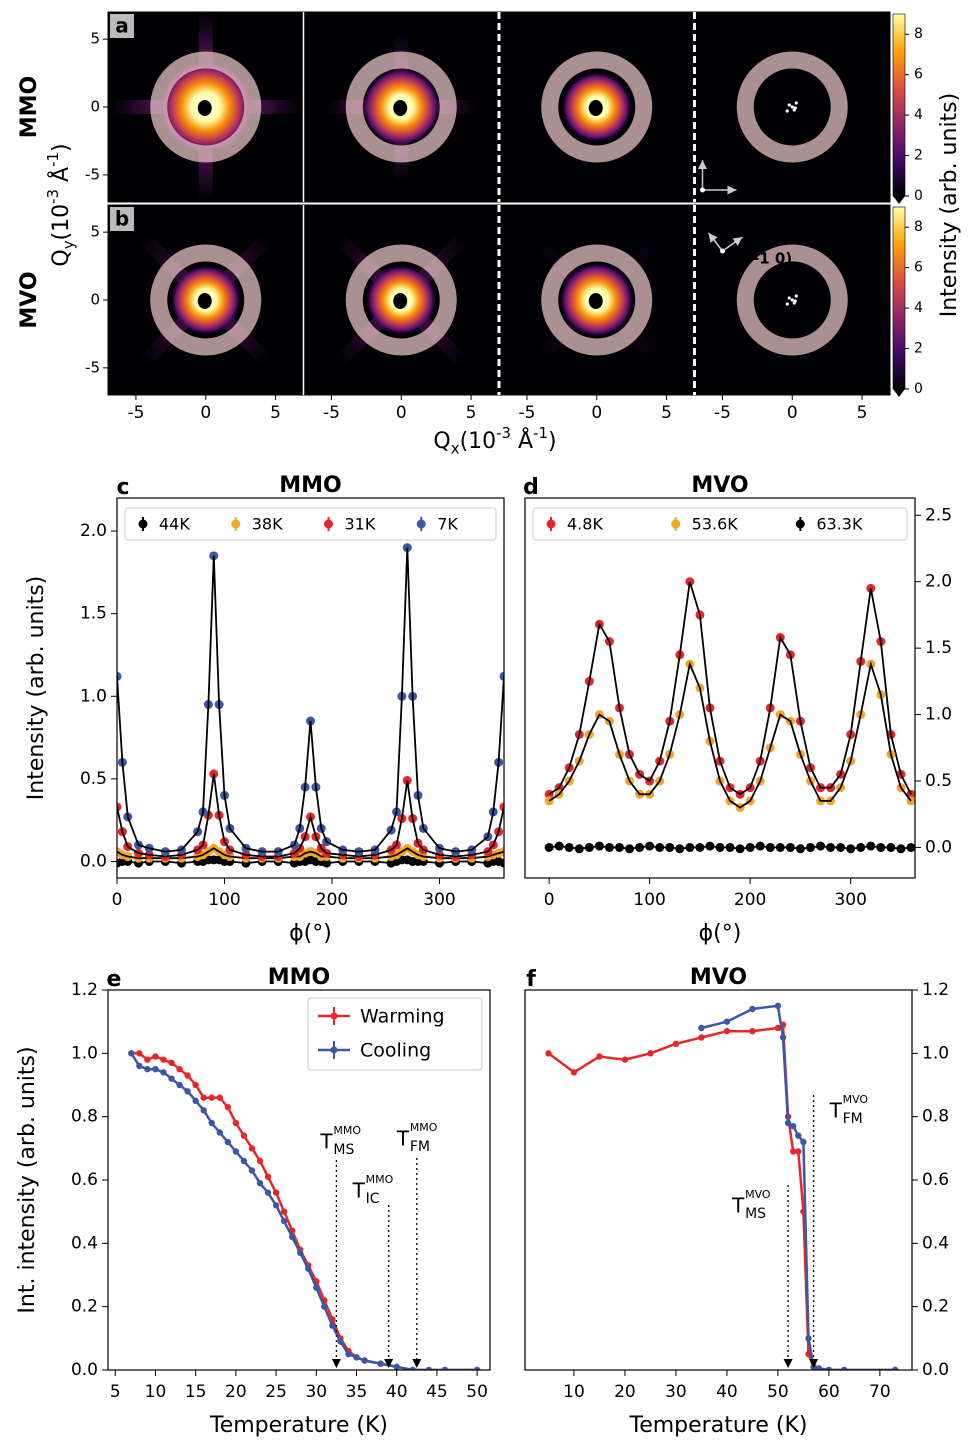 The image size is (970, 1445). What do you see at coordinates (732, 244) in the screenshot?
I see `direction-arrow` at bounding box center [732, 244].